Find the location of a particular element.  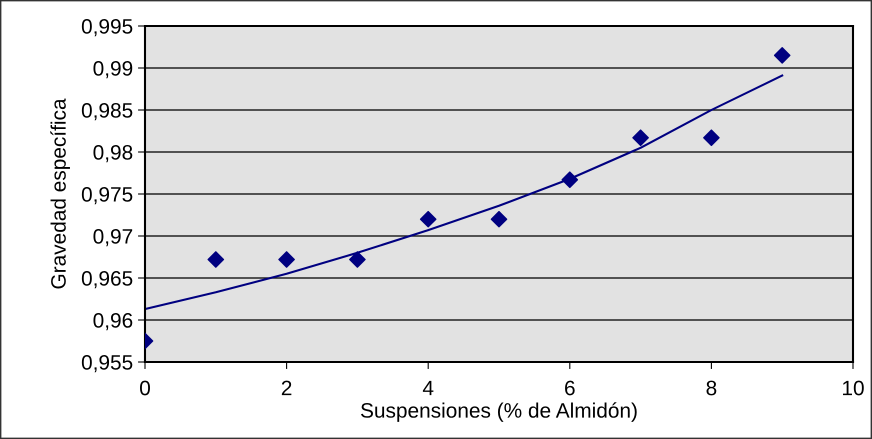

y-tick-label: 0,96 is located at coordinates (112, 321).